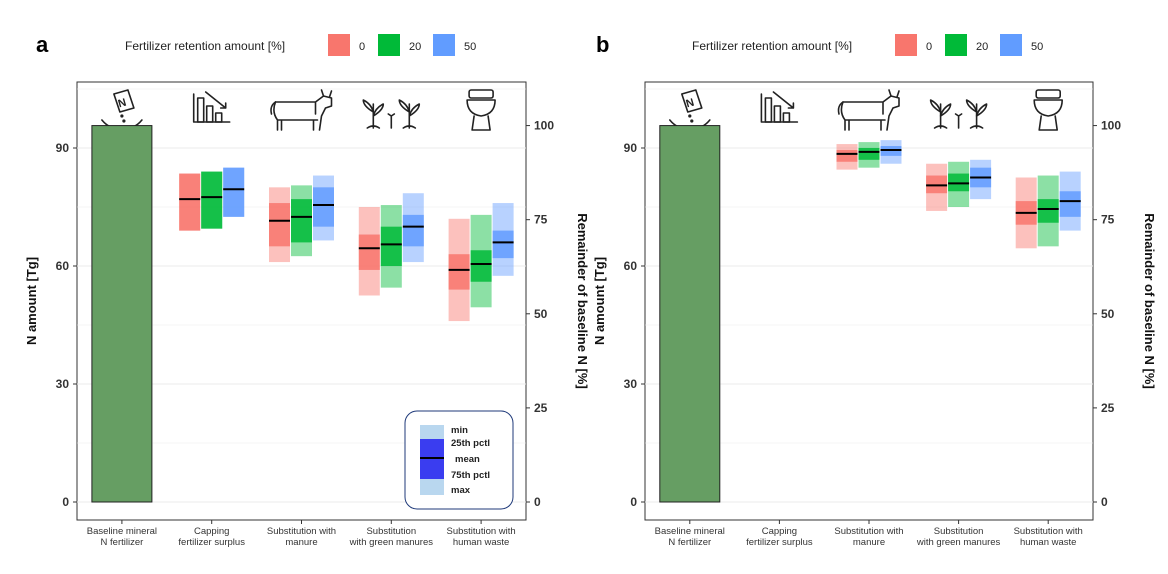 This screenshot has width=1168, height=574. What do you see at coordinates (1048, 542) in the screenshot?
I see `xtick-label: human waste` at bounding box center [1048, 542].